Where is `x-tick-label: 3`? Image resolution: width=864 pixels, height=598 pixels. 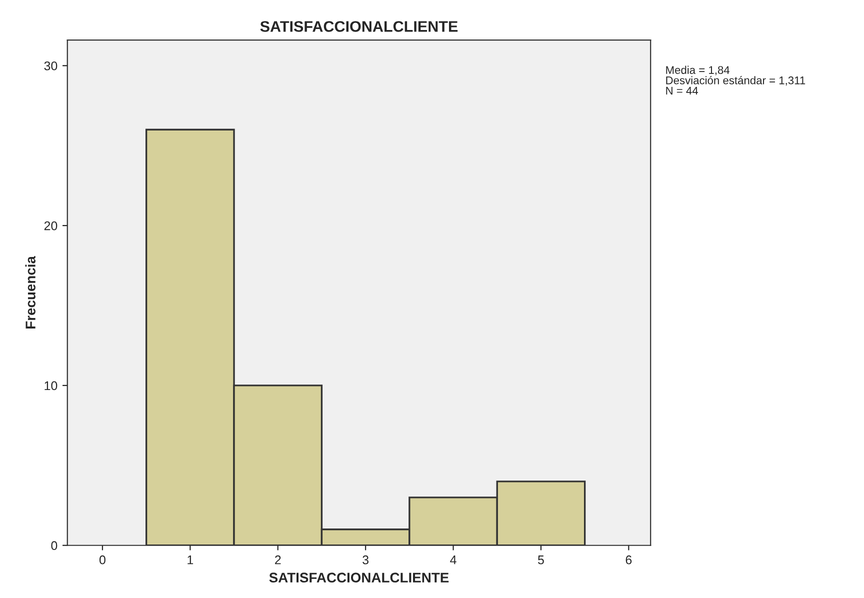
x-tick-label: 3 is located at coordinates (365, 559).